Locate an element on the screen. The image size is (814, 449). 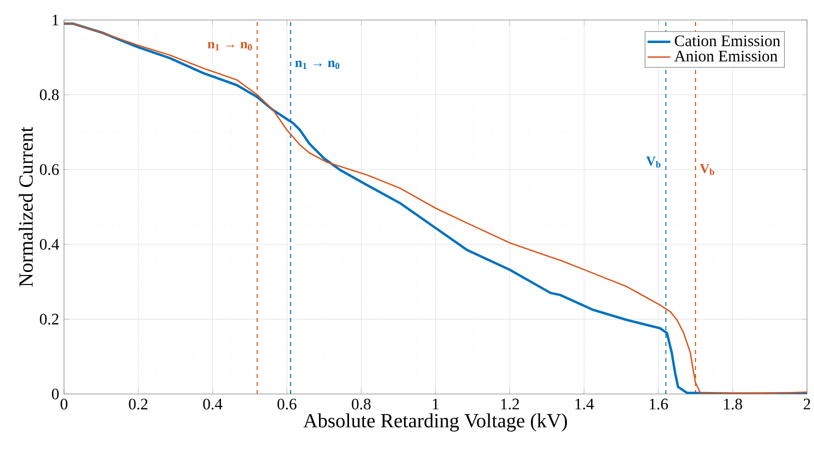
x-tick-label: 1 is located at coordinates (435, 404).